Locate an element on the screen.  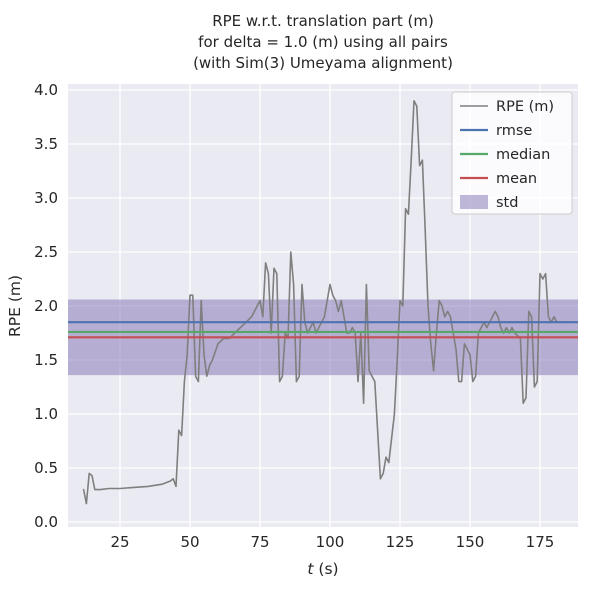
x-tick-label: 150 is located at coordinates (470, 542).